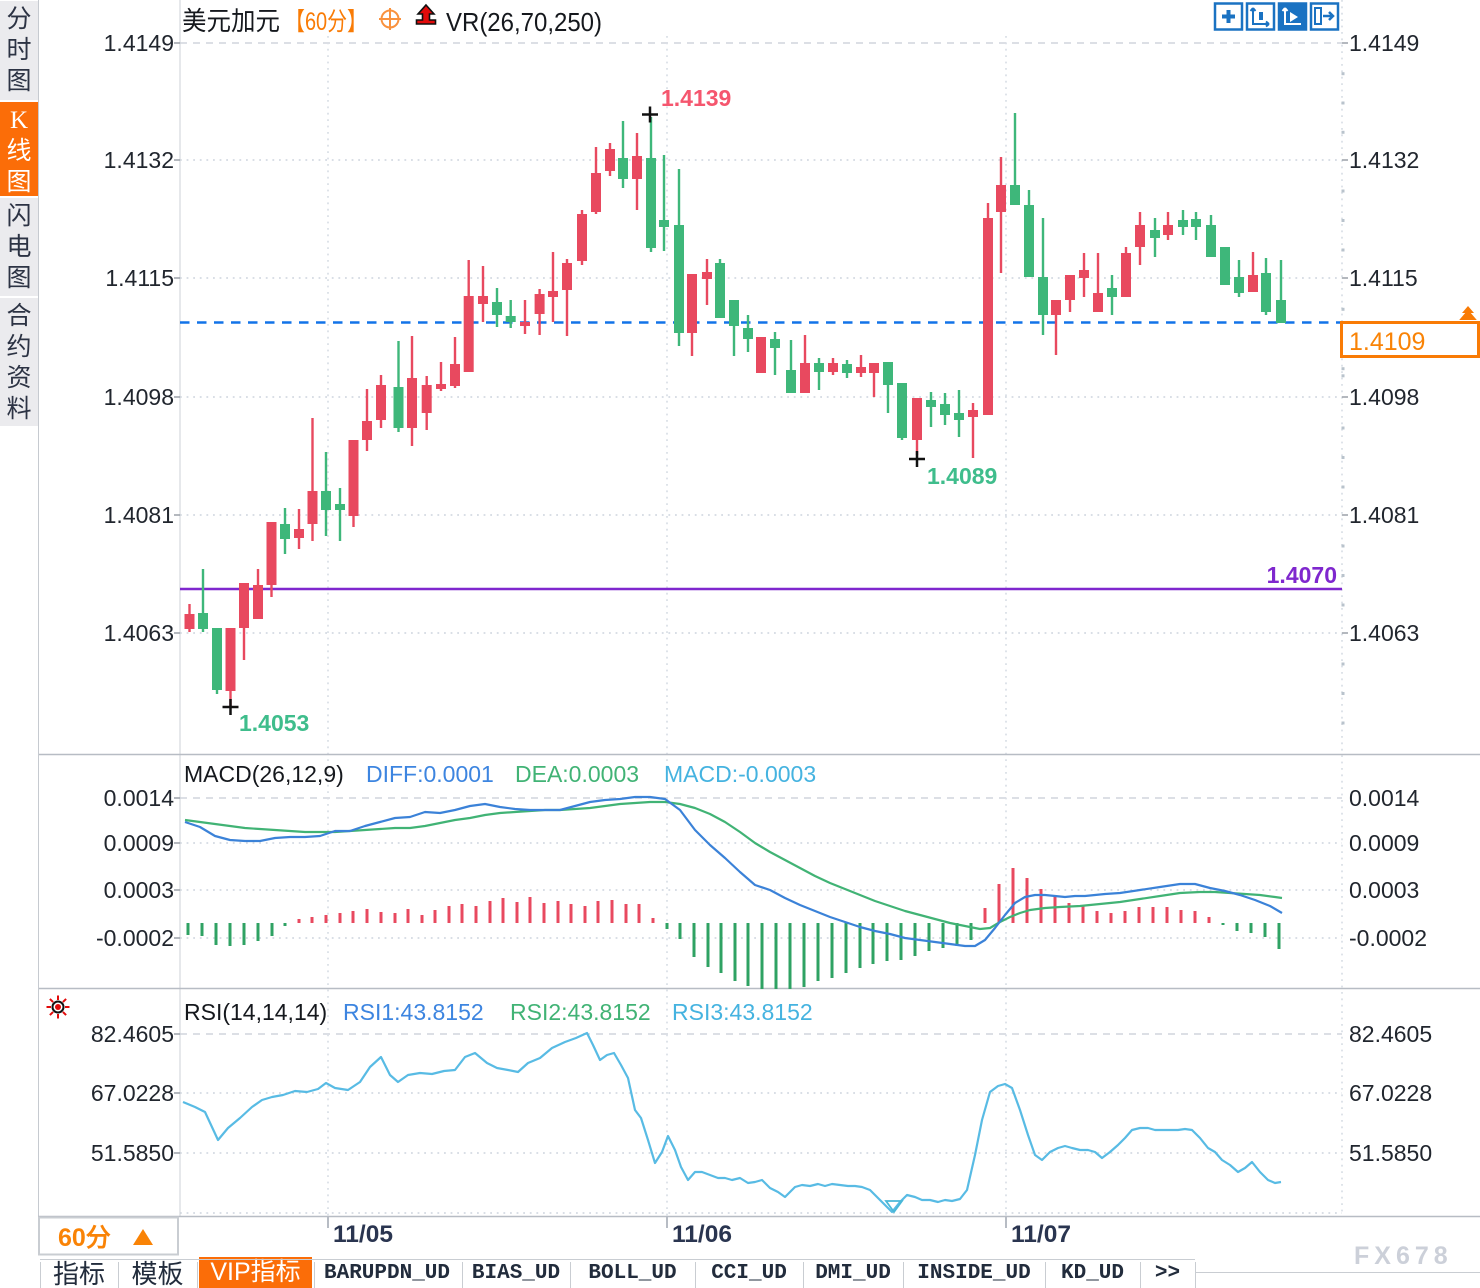 Image resolution: width=1480 pixels, height=1288 pixels. What do you see at coordinates (962, 476) in the screenshot?
I see `svg-text: 1.4089` at bounding box center [962, 476].